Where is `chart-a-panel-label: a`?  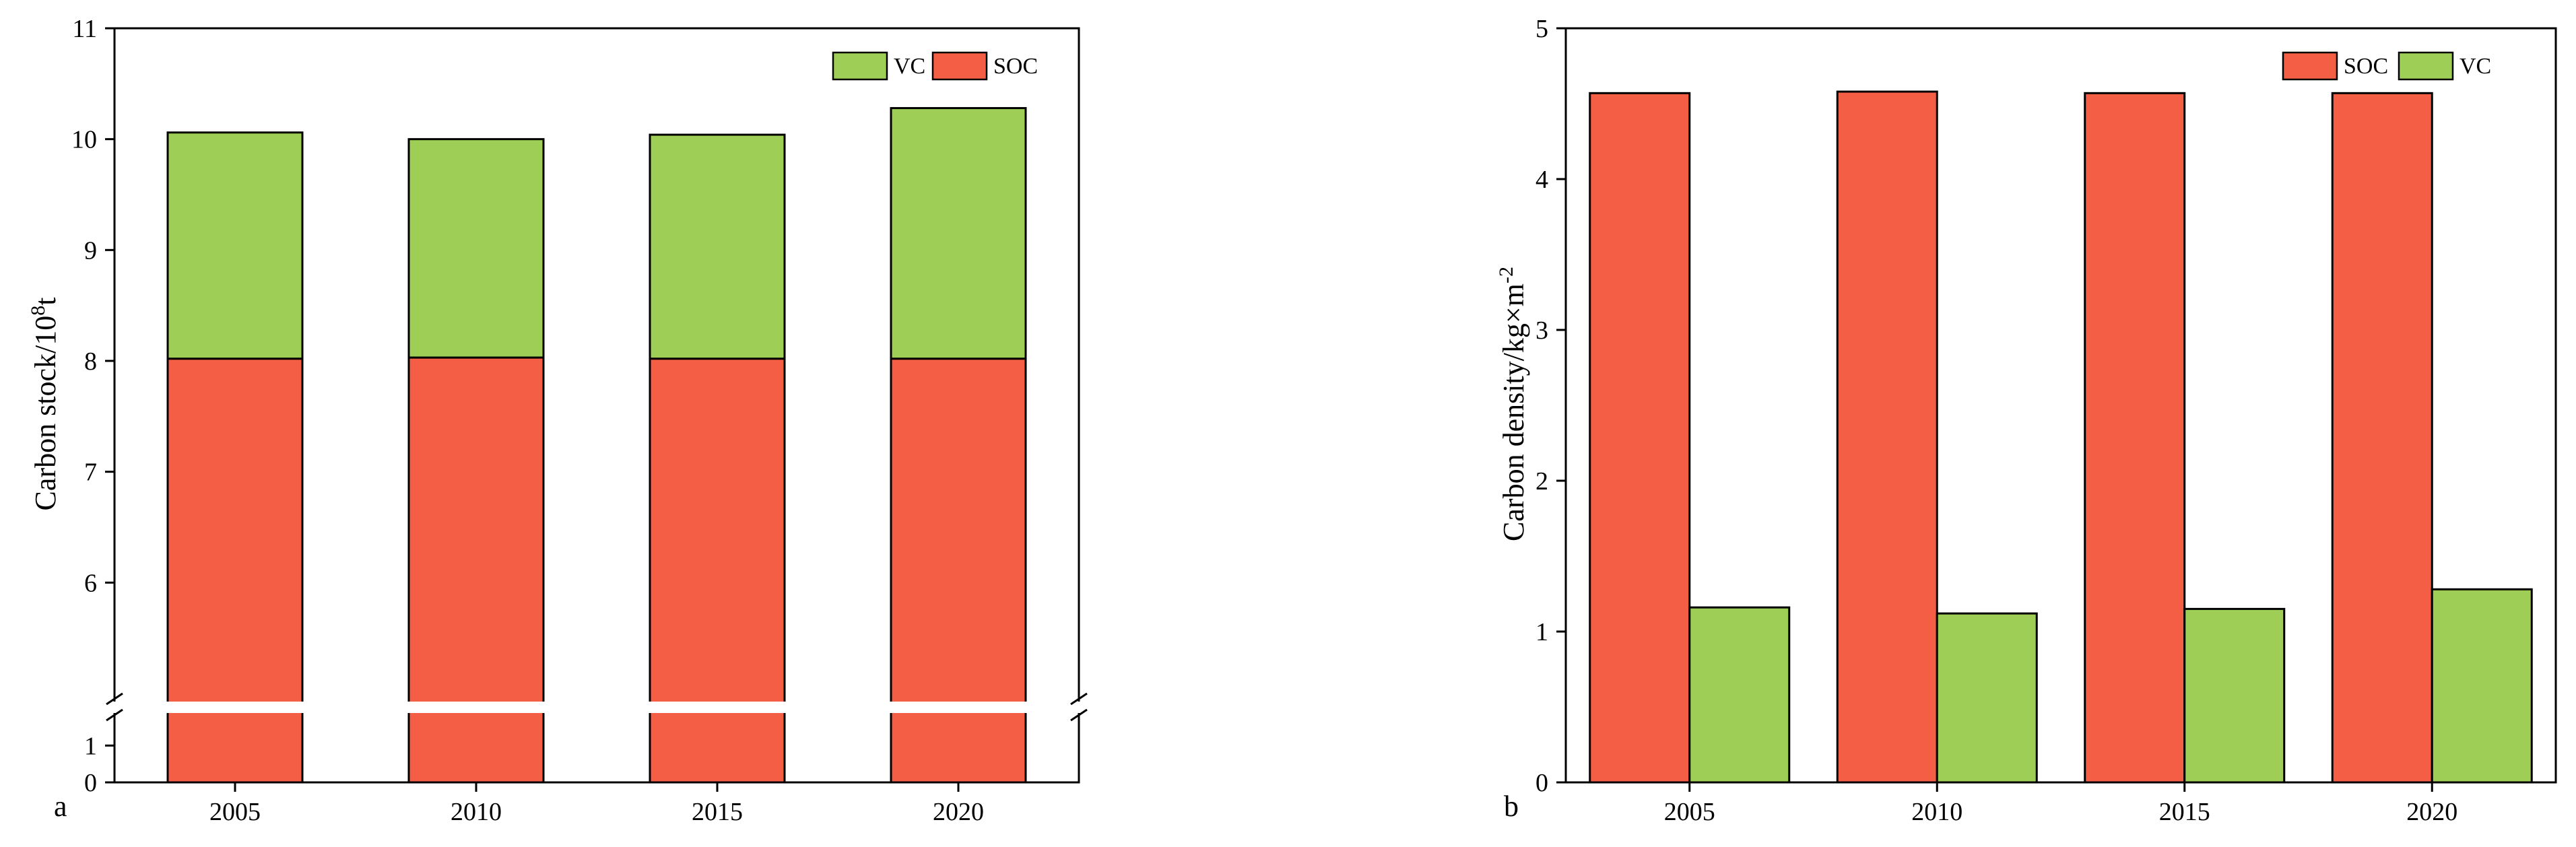
chart-a-panel-label: a is located at coordinates (60, 806).